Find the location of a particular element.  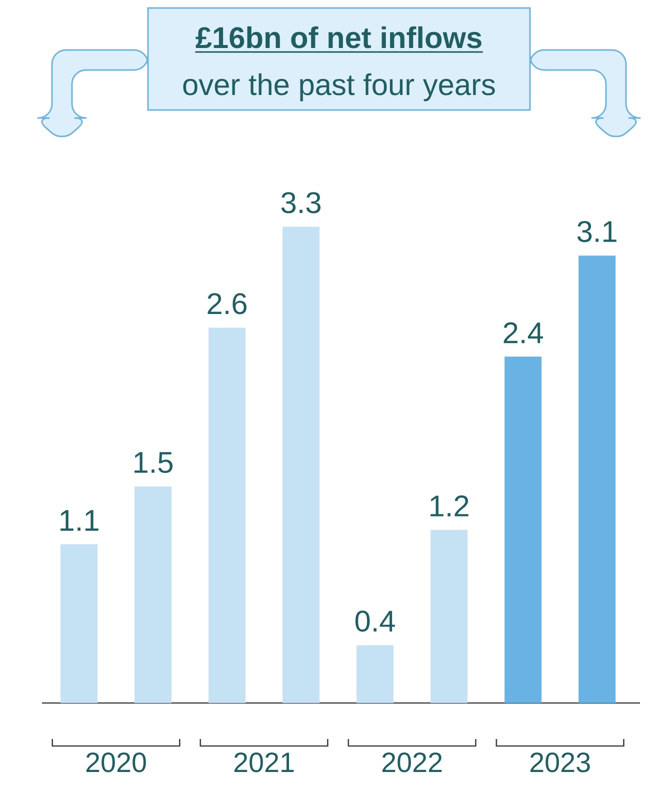

x-tick-label: 2022 is located at coordinates (412, 762).